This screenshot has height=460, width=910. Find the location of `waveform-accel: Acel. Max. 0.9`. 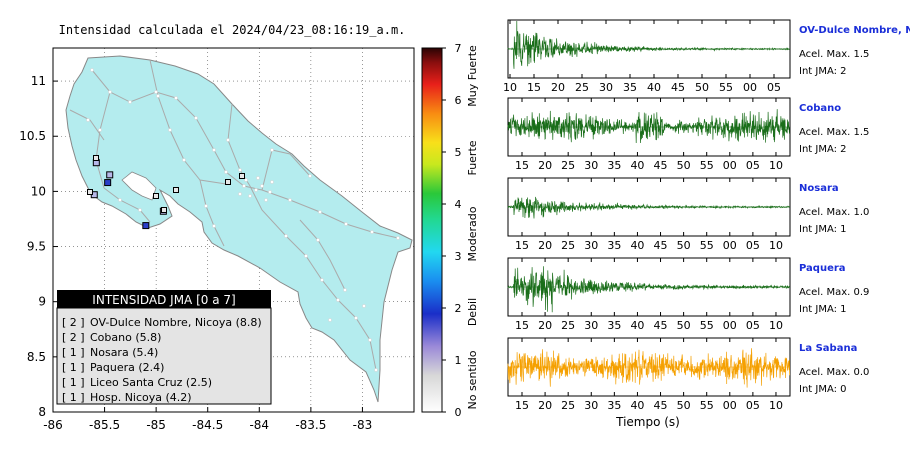

waveform-accel: Acel. Max. 0.9 is located at coordinates (834, 292).